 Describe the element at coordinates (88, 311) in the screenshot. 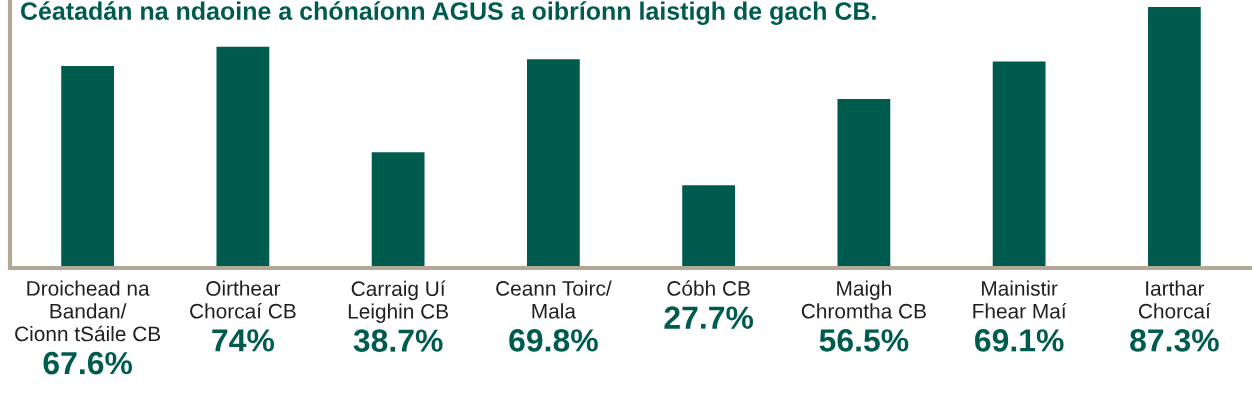

I see `x-tick-label: Droichead na Bandan/ Cionn tSáile CB` at that location.